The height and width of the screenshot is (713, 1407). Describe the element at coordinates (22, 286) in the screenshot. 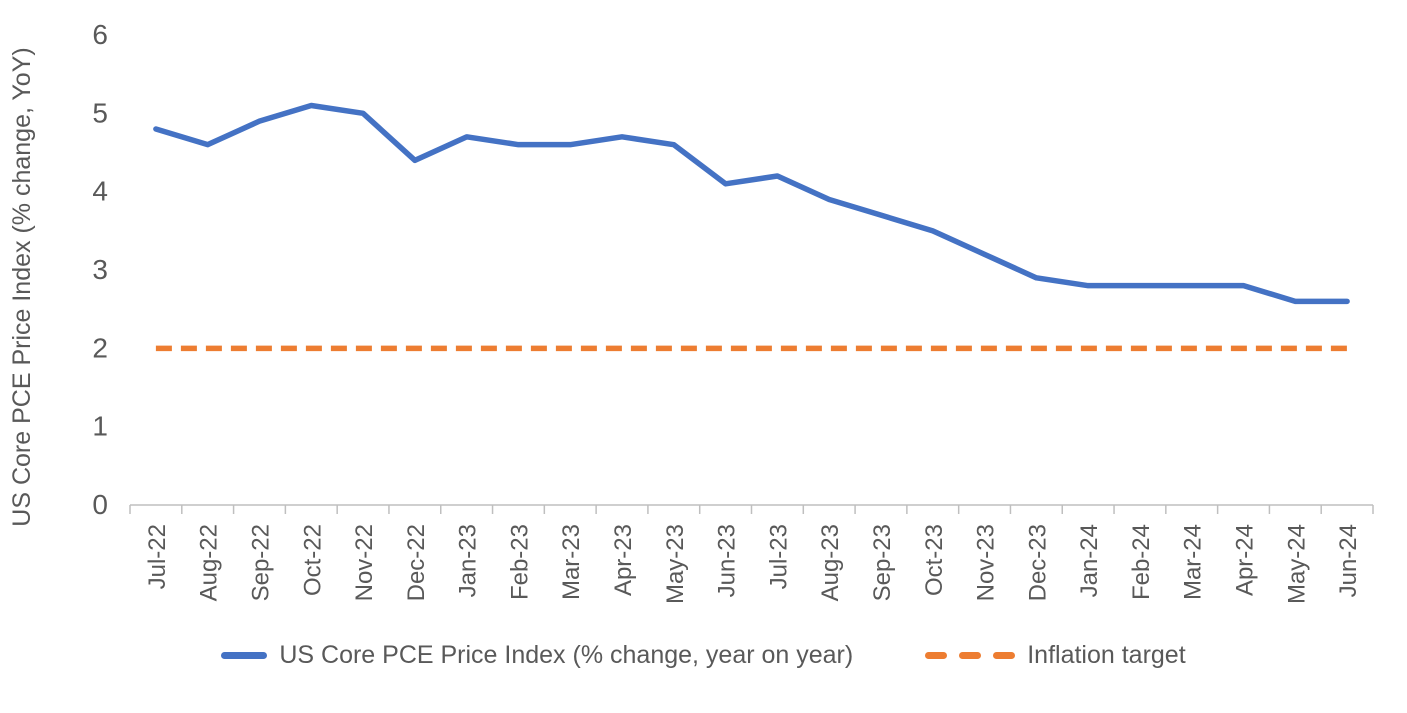

I see `y-axis-title: US Core PCE Price Index (% change, YoY)` at that location.